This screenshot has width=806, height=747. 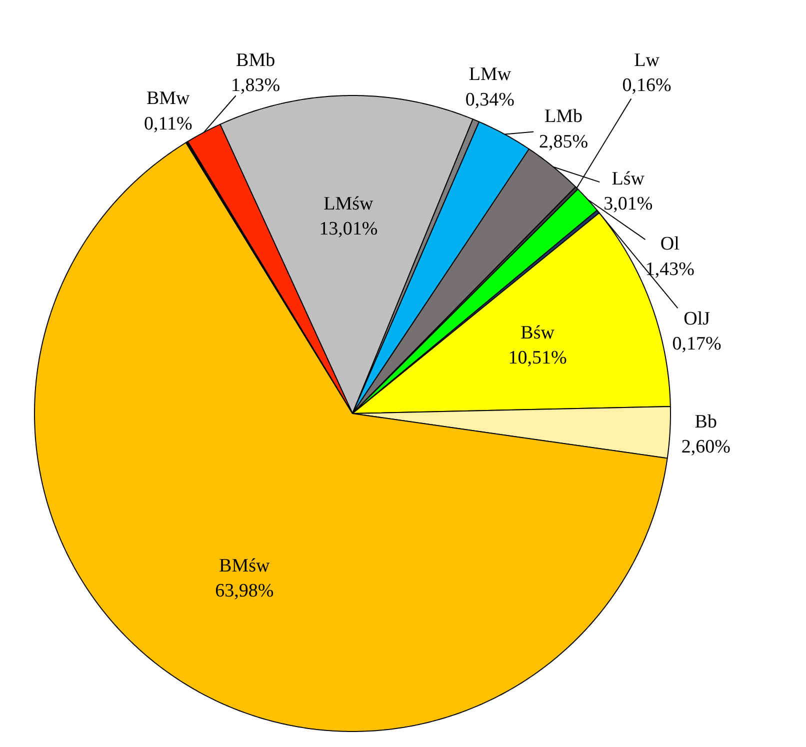 What do you see at coordinates (670, 244) in the screenshot?
I see `slice-label: Ol` at bounding box center [670, 244].